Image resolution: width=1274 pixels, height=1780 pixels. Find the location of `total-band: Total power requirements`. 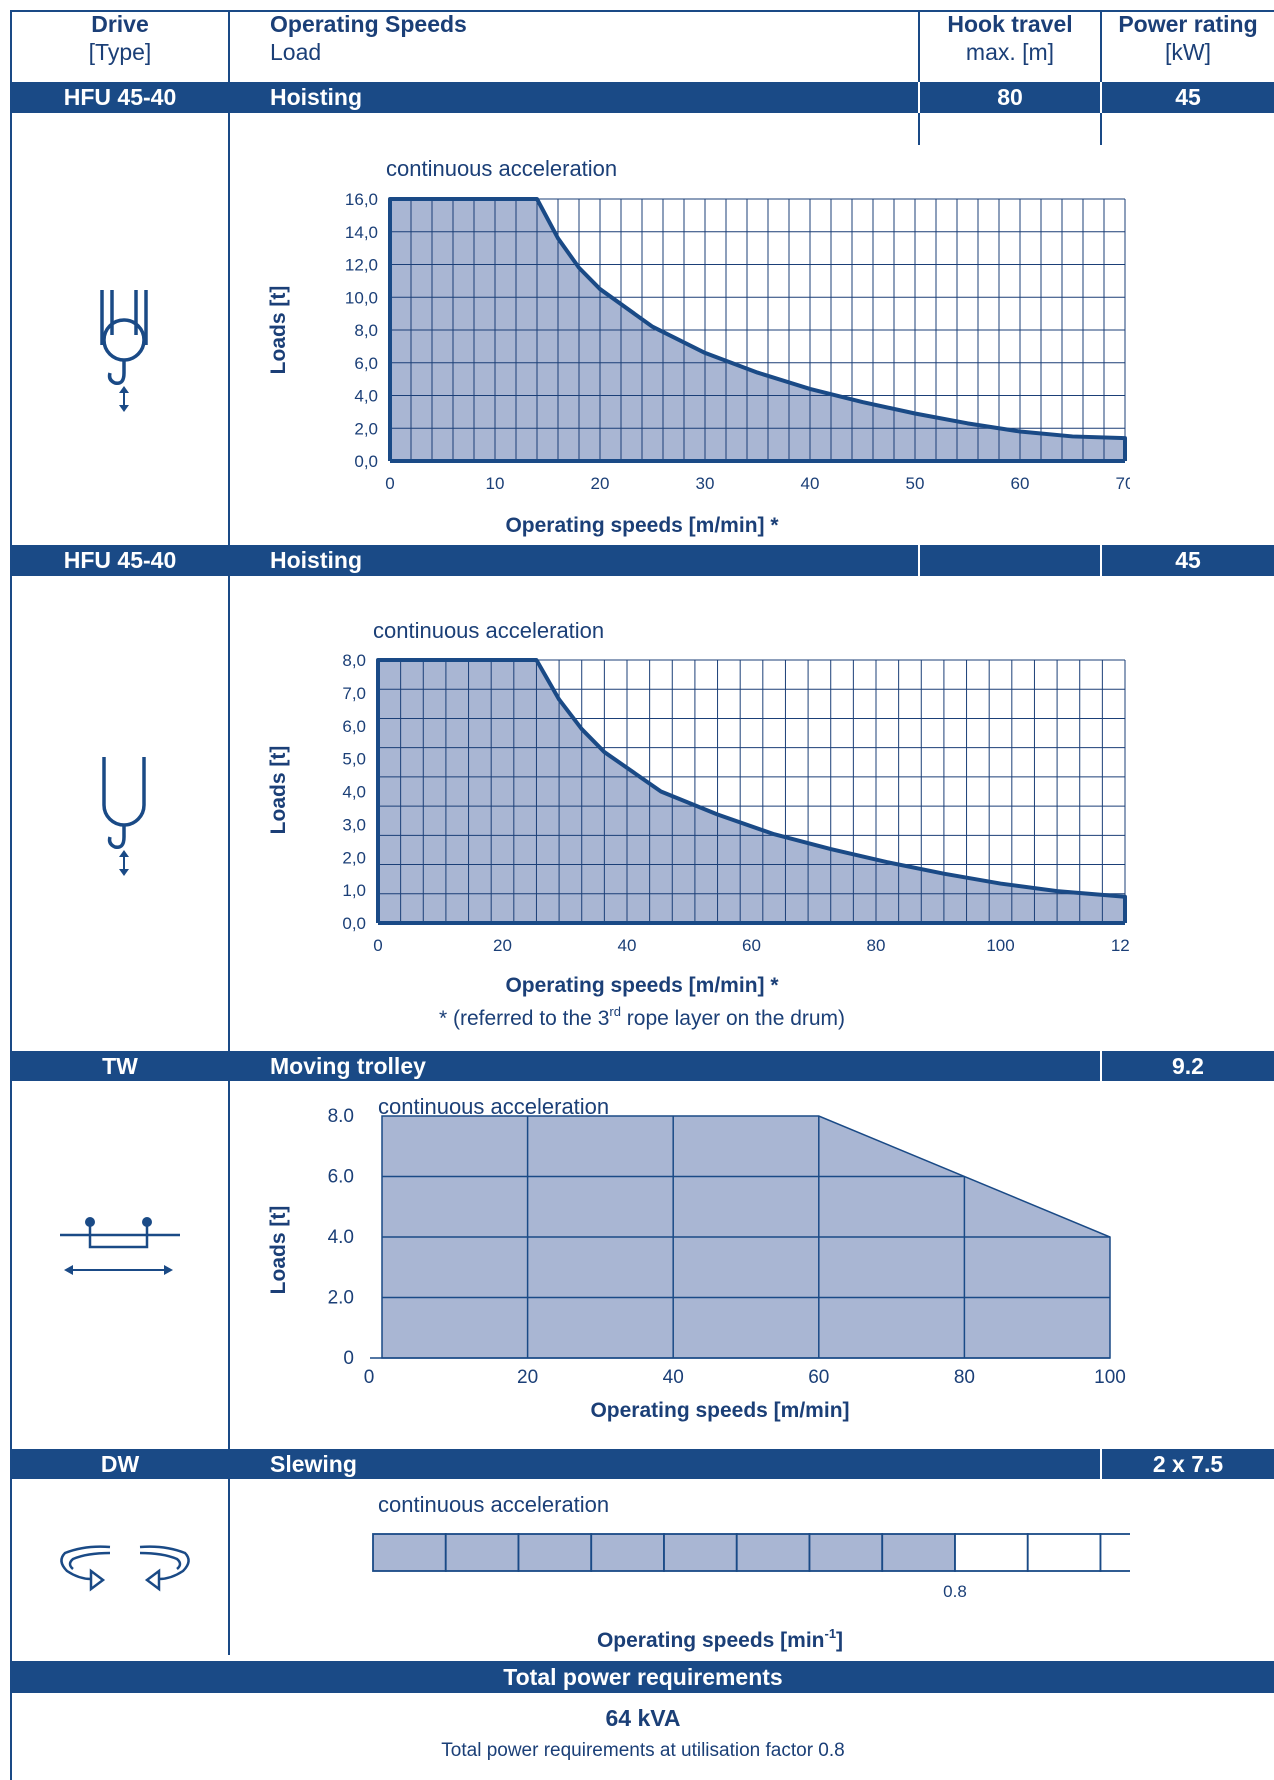

total-band: Total power requirements is located at coordinates (643, 1677).